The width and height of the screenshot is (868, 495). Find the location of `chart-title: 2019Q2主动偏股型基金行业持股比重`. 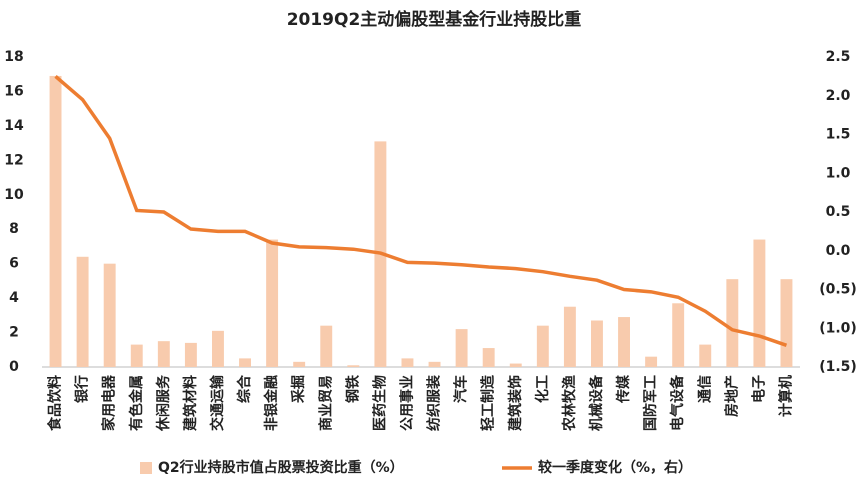

chart-title: 2019Q2主动偏股型基金行业持股比重 is located at coordinates (434, 19).